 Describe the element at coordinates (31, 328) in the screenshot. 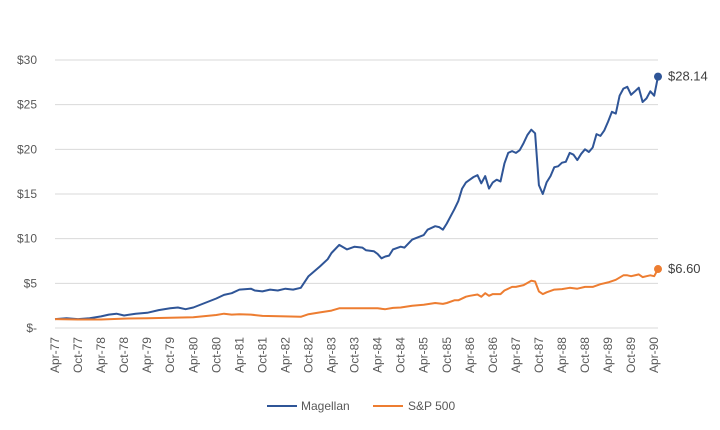

I see `y-tick-label: $-` at that location.